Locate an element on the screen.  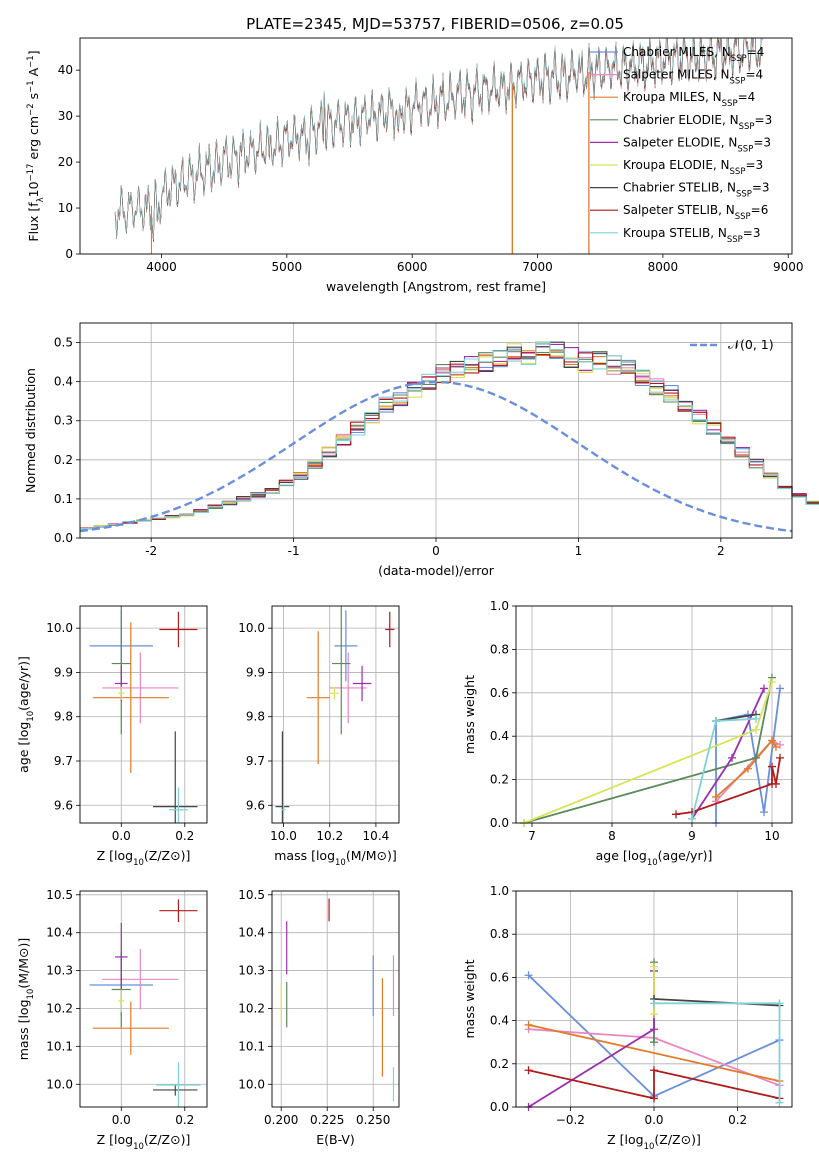
legend-entry: Chabrier ELODIE, NSSP=3 is located at coordinates (697, 122).